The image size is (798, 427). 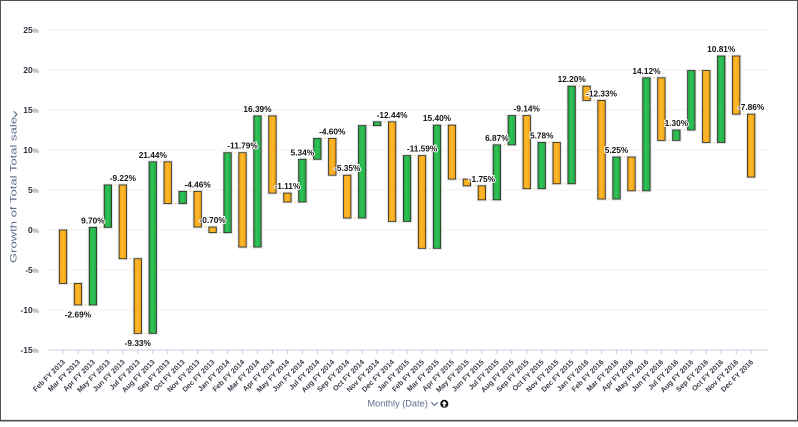 What do you see at coordinates (332, 131) in the screenshot?
I see `svg-text: -4.60%` at bounding box center [332, 131].